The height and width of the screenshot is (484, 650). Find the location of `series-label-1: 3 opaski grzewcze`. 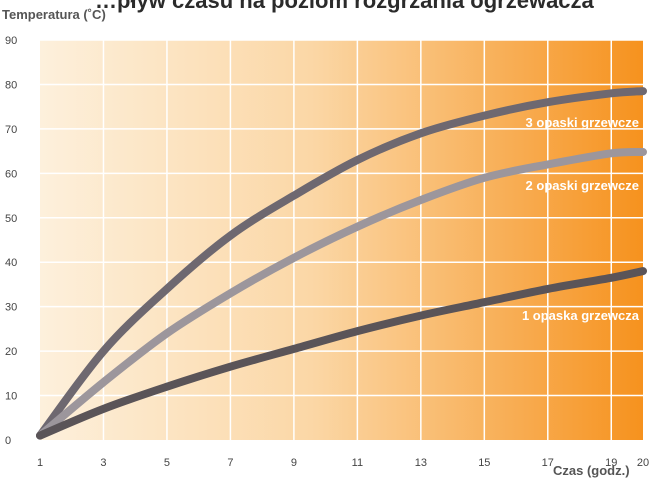

series-label-1: 3 opaski grzewcze is located at coordinates (582, 122).